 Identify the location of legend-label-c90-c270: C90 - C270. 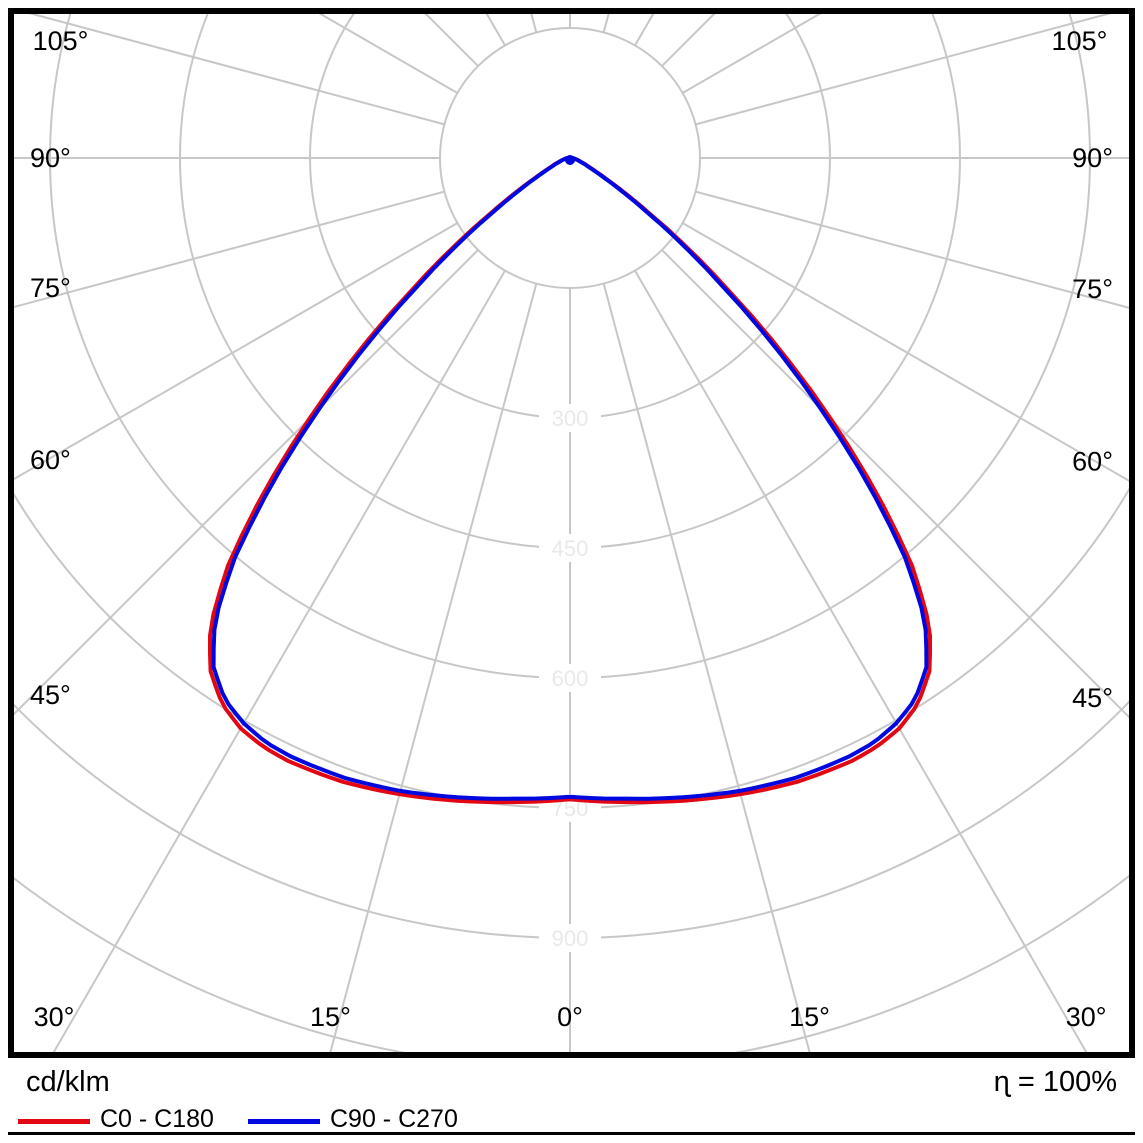
(394, 1119).